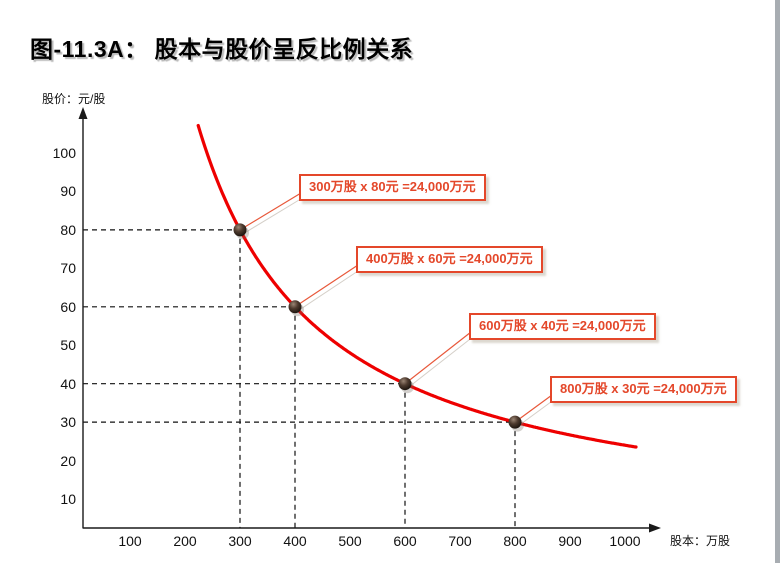 This screenshot has height=578, width=781. I want to click on x-tick-label: 300, so click(240, 541).